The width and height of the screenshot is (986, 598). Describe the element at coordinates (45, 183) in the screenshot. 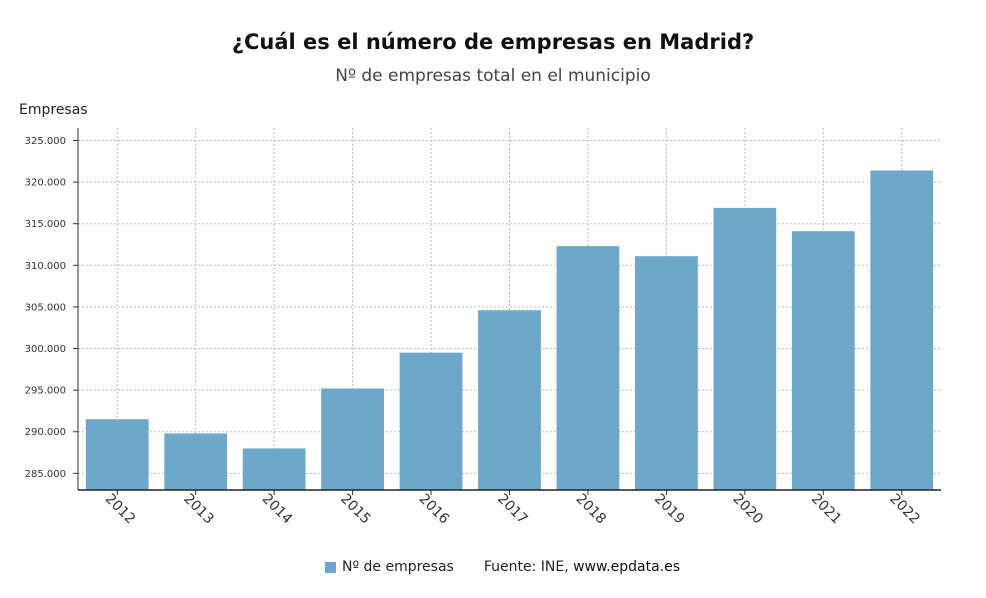

I see `y-tick-label: 320.000` at that location.